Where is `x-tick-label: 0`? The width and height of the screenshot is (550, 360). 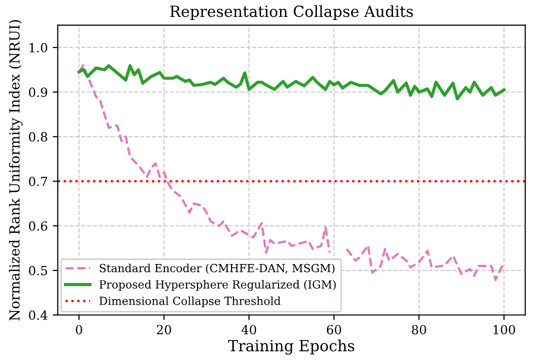
x-tick-label: 0 is located at coordinates (79, 329).